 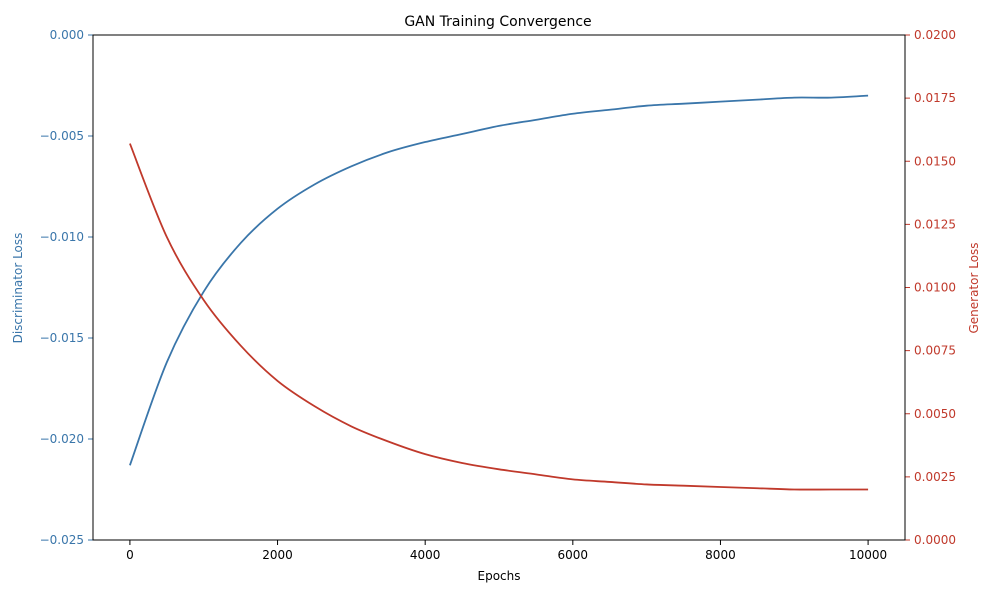 What do you see at coordinates (935, 288) in the screenshot?
I see `y-right-tick-label: 0.0100` at bounding box center [935, 288].